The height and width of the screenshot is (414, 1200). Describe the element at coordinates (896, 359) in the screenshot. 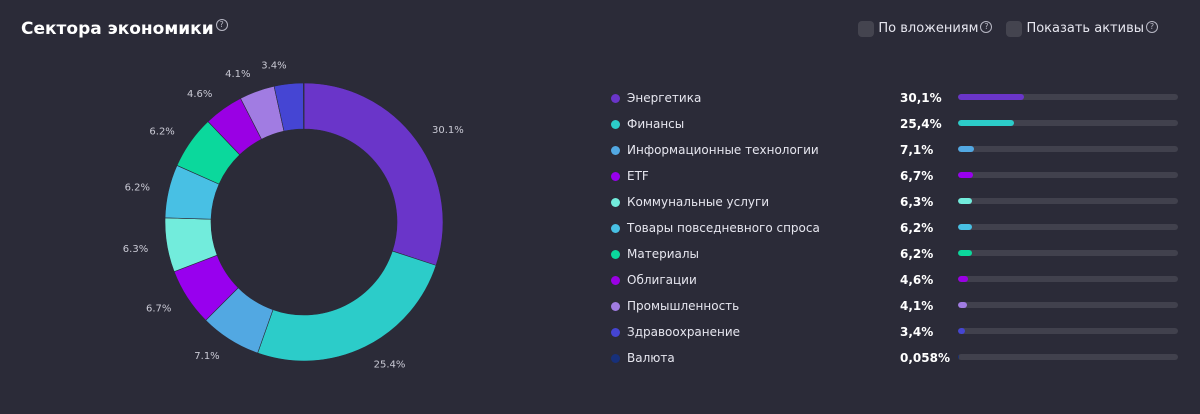

I see `legend-row: Валюта 0,058%` at that location.